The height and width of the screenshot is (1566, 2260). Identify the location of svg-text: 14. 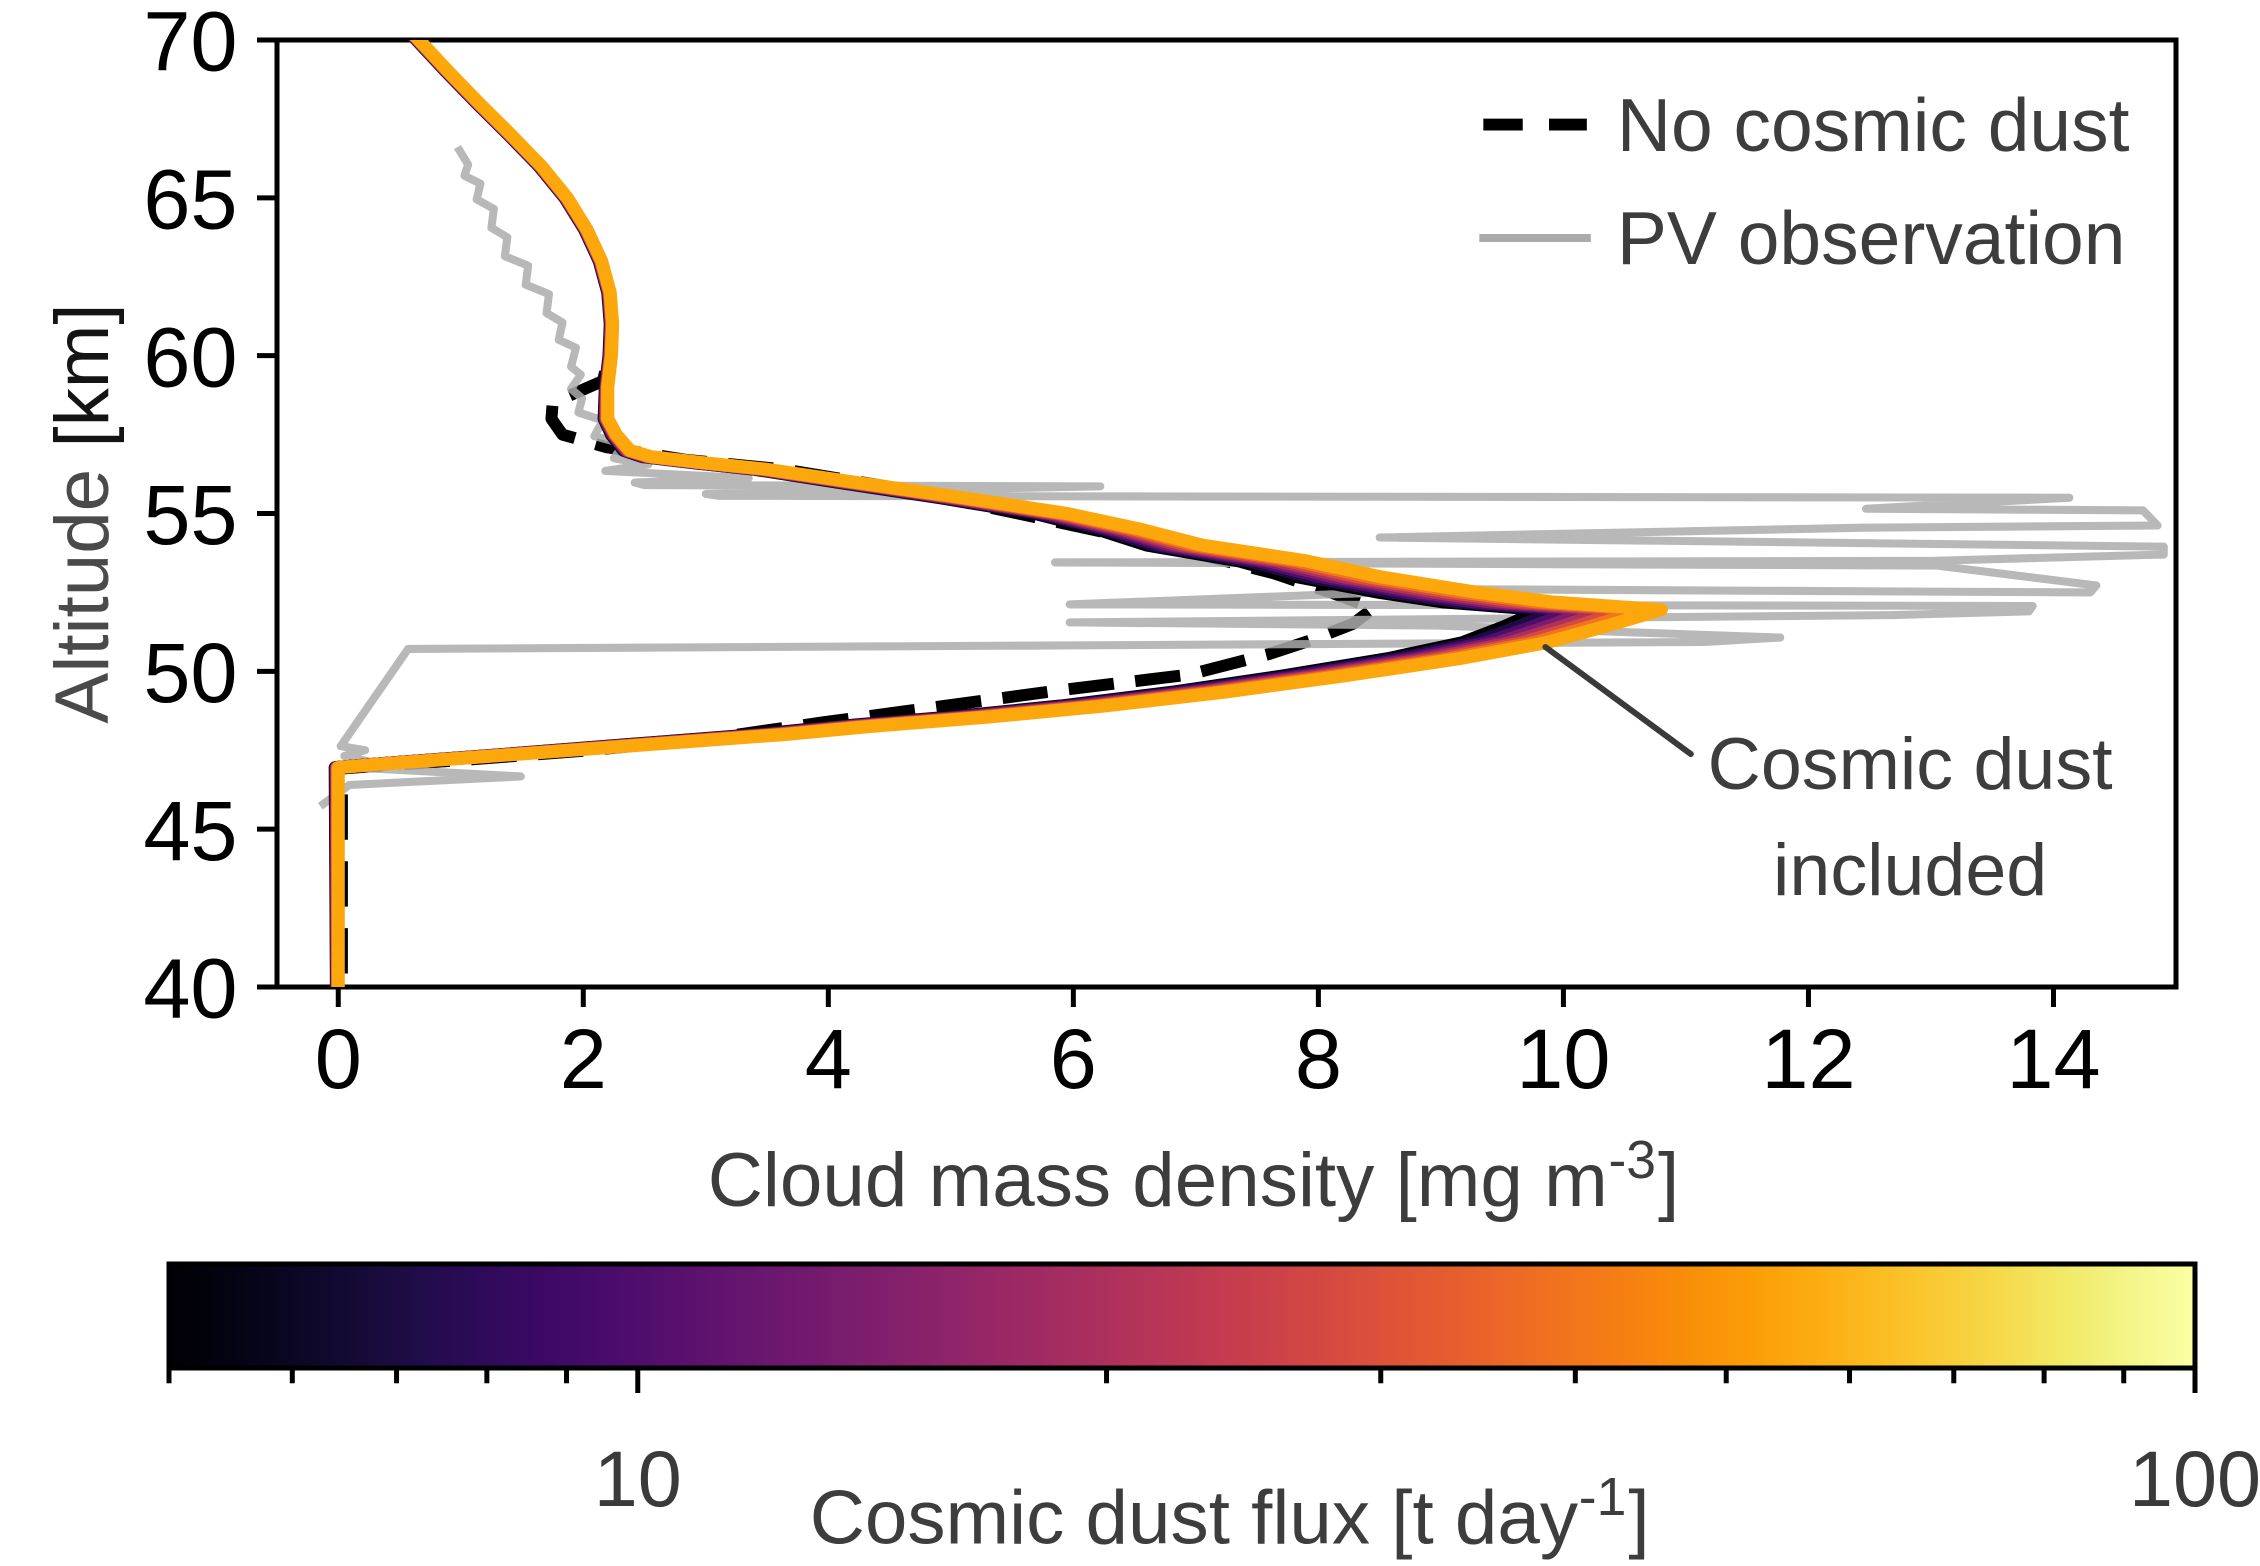
(2053, 1058).